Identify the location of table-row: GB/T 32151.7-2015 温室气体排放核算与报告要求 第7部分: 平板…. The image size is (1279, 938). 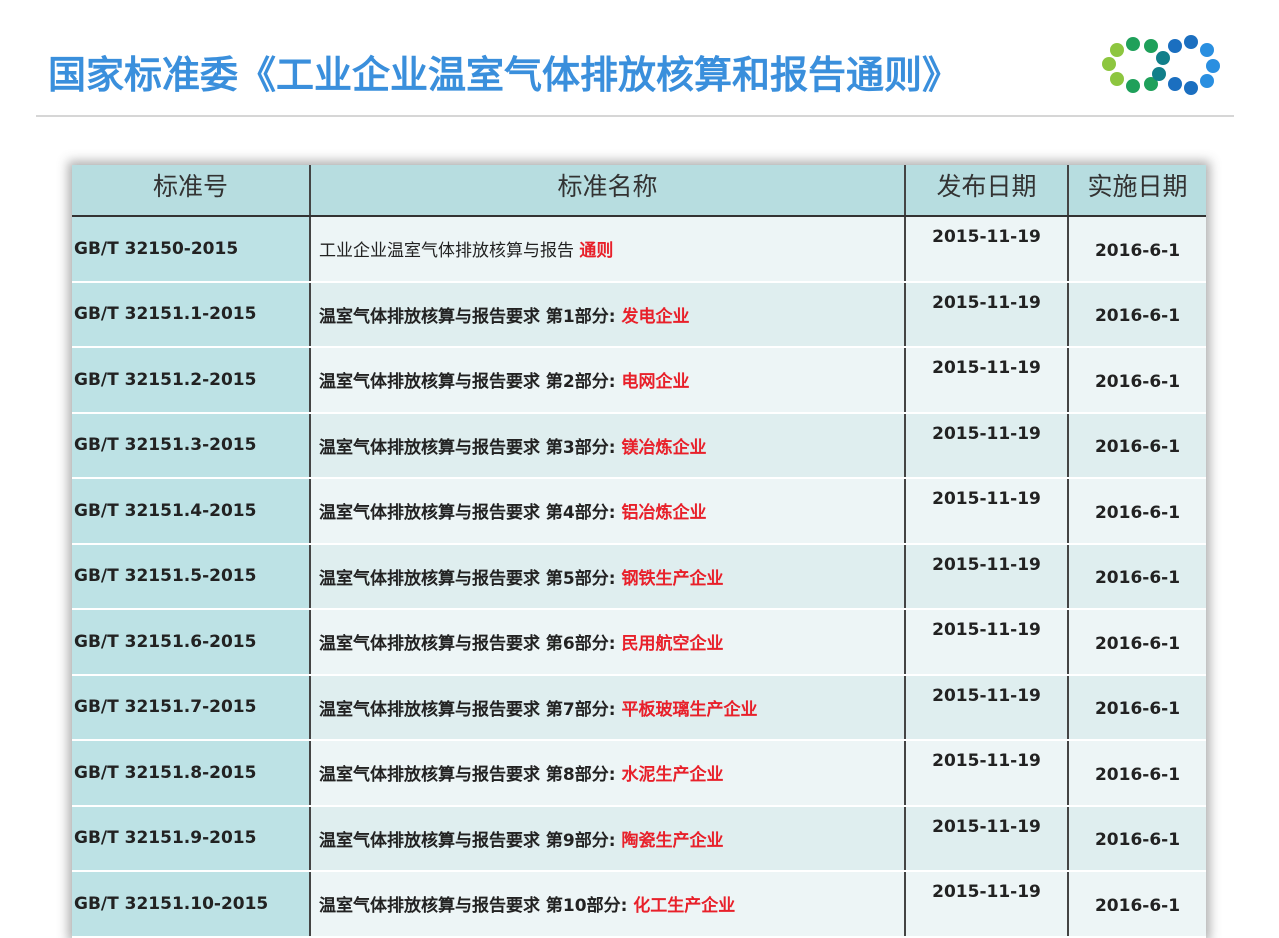
(639, 707).